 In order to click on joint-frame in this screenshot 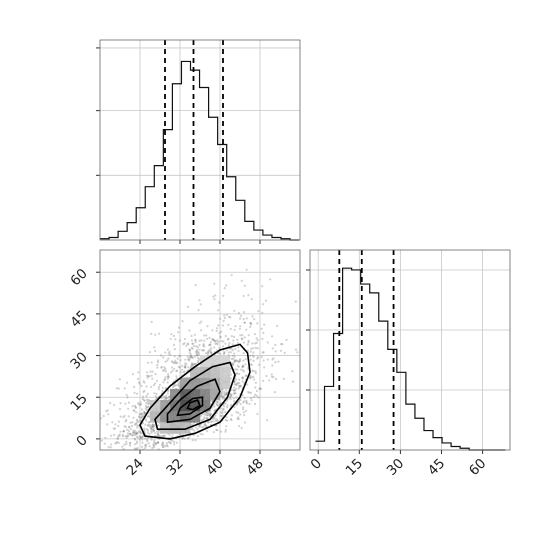, I will do `click(200, 350)`.